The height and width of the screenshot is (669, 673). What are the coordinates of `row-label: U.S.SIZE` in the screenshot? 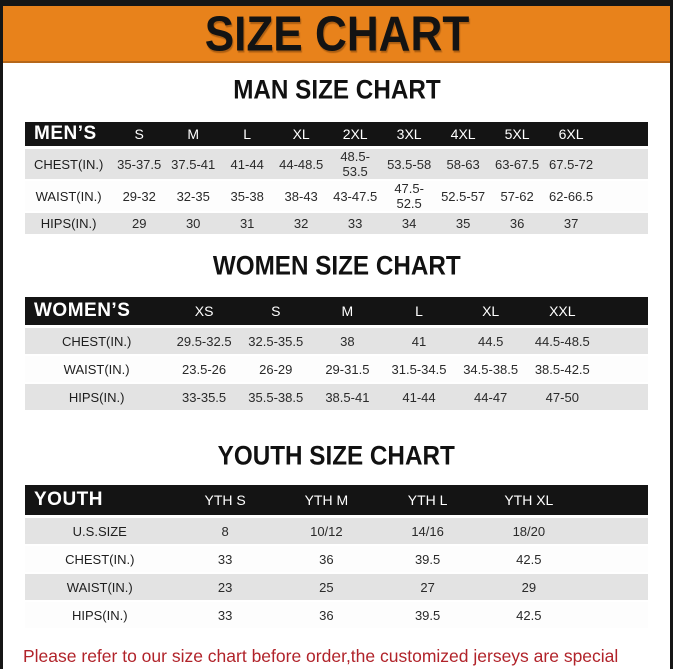 It's located at (100, 532).